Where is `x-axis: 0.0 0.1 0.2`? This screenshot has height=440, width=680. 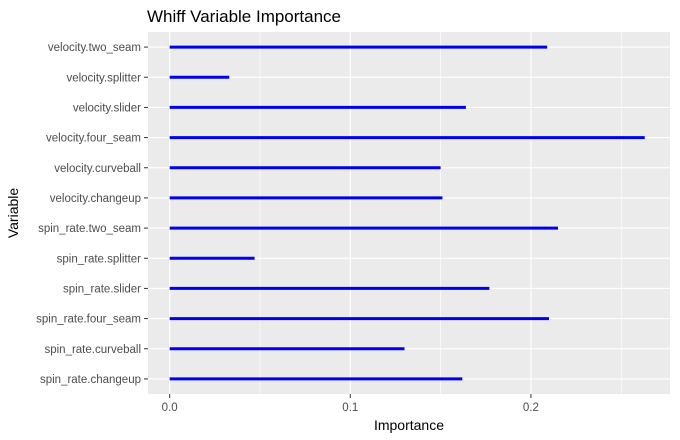
x-axis: 0.0 0.1 0.2 is located at coordinates (350, 404).